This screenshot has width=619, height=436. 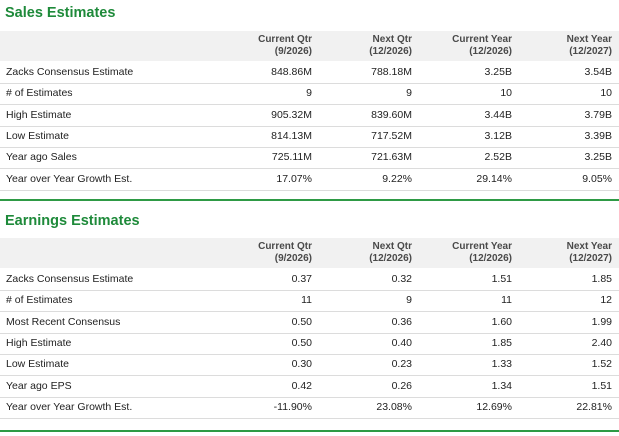 What do you see at coordinates (498, 114) in the screenshot?
I see `cell-value: 3.44B` at bounding box center [498, 114].